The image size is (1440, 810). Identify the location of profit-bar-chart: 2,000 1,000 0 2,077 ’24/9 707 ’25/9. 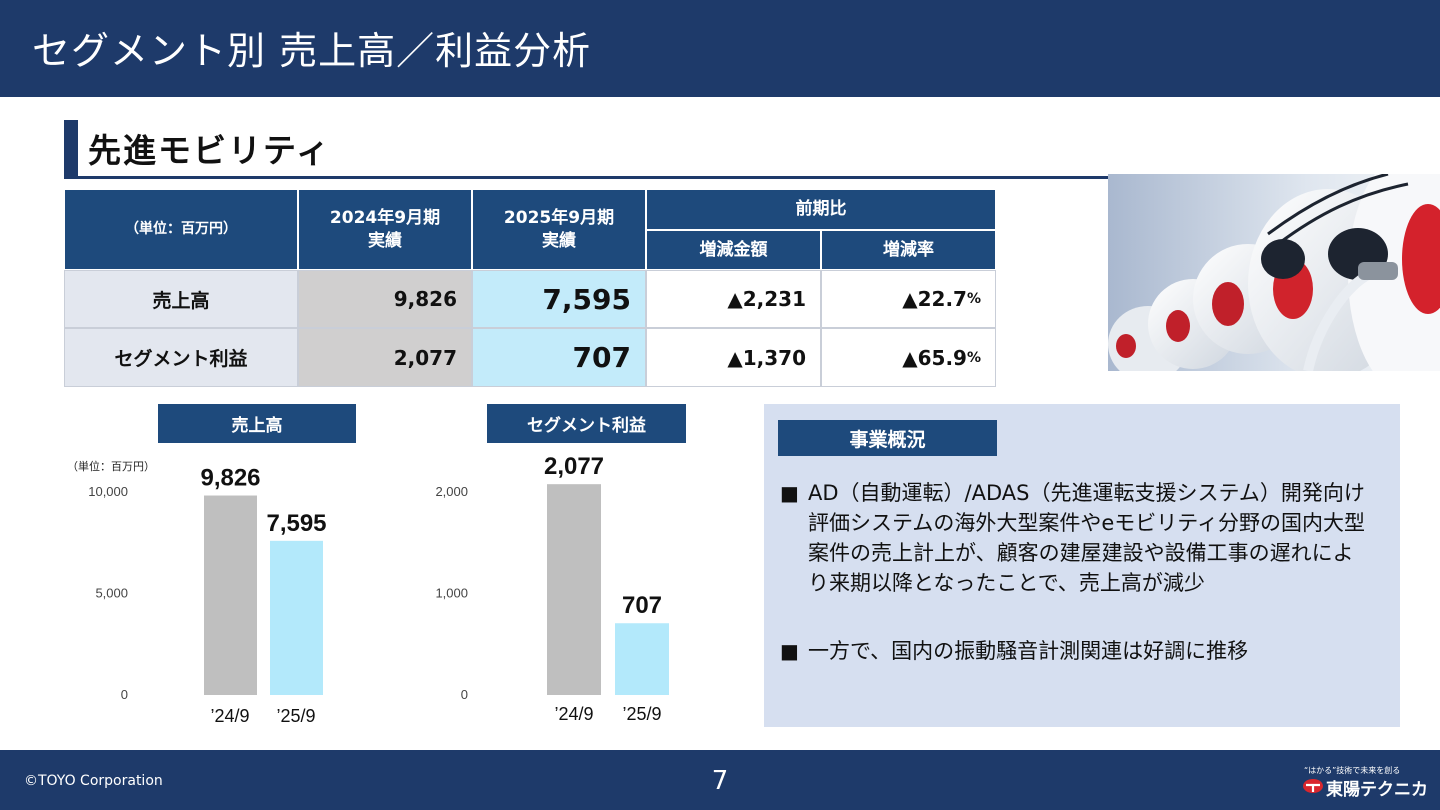
(552, 588).